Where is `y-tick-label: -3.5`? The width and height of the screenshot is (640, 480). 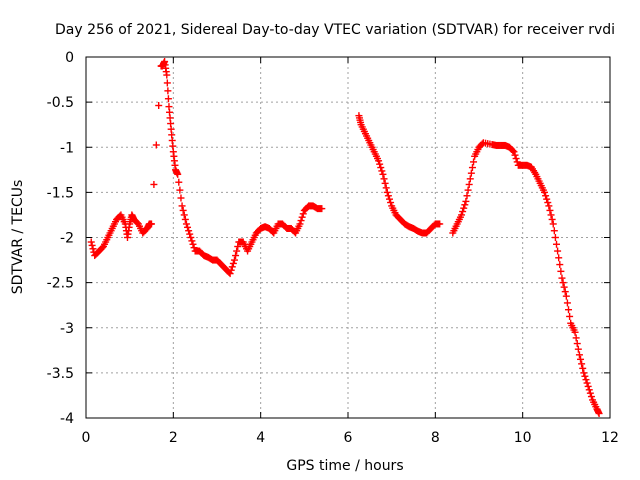 y-tick-label: -3.5 is located at coordinates (60, 374).